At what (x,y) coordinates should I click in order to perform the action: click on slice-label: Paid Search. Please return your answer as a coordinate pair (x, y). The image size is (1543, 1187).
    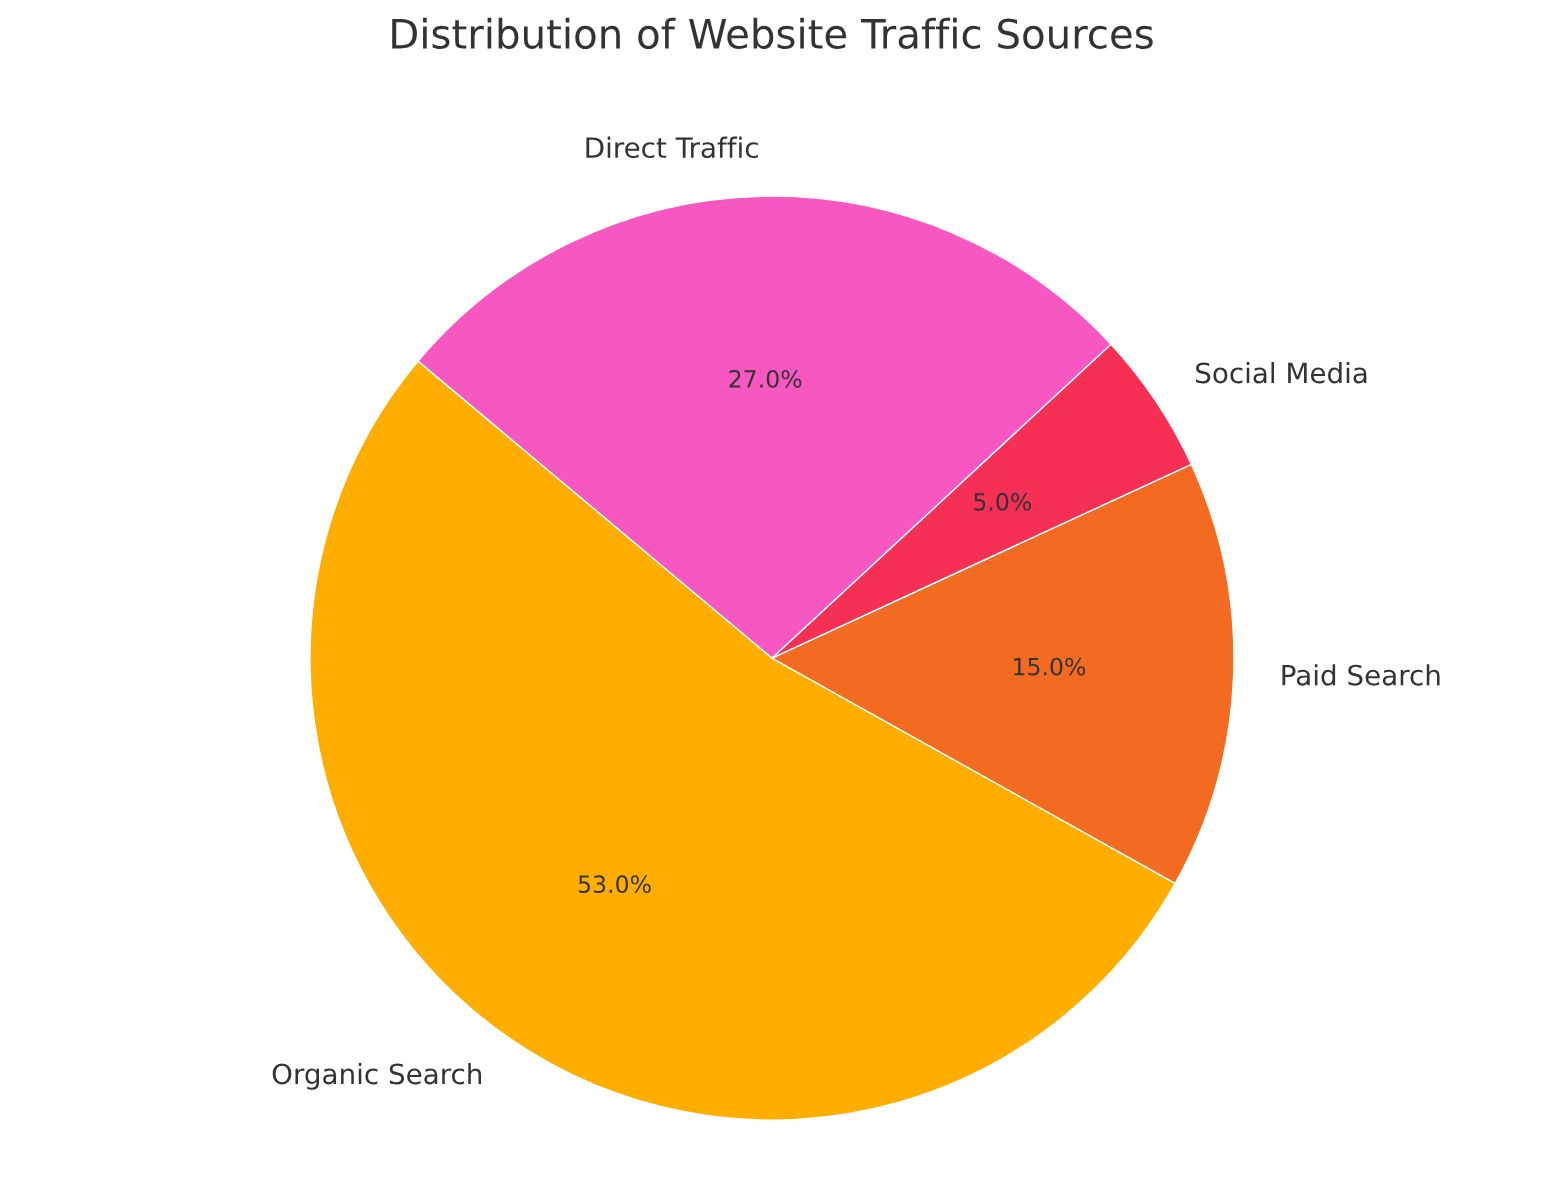
    Looking at the image, I should click on (1361, 675).